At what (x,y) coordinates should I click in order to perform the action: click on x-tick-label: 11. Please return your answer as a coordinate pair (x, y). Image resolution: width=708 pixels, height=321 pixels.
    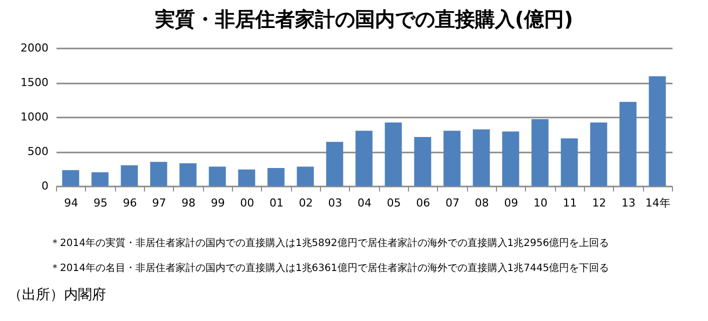
    Looking at the image, I should click on (569, 203).